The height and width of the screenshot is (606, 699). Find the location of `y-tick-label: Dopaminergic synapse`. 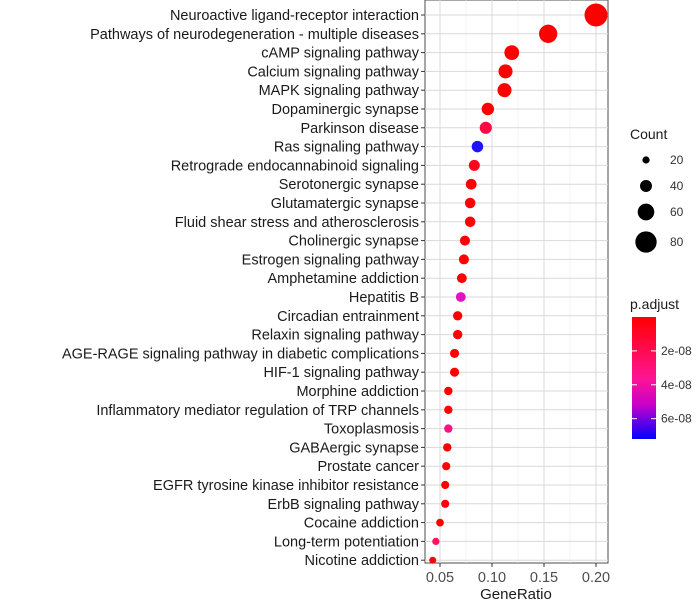

y-tick-label: Dopaminergic synapse is located at coordinates (346, 110).